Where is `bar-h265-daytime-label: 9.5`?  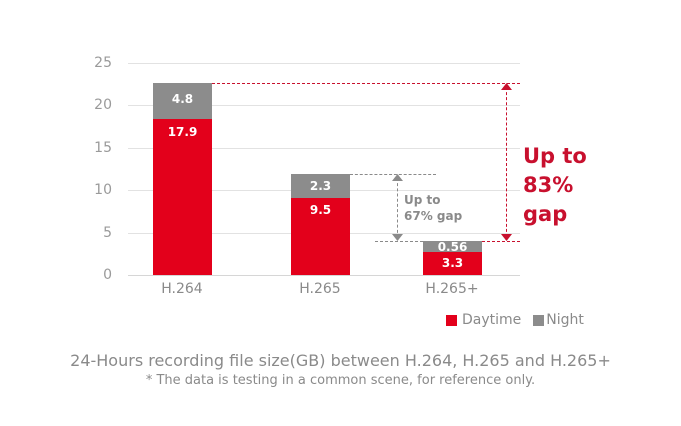
bar-h265-daytime-label: 9.5 is located at coordinates (320, 210).